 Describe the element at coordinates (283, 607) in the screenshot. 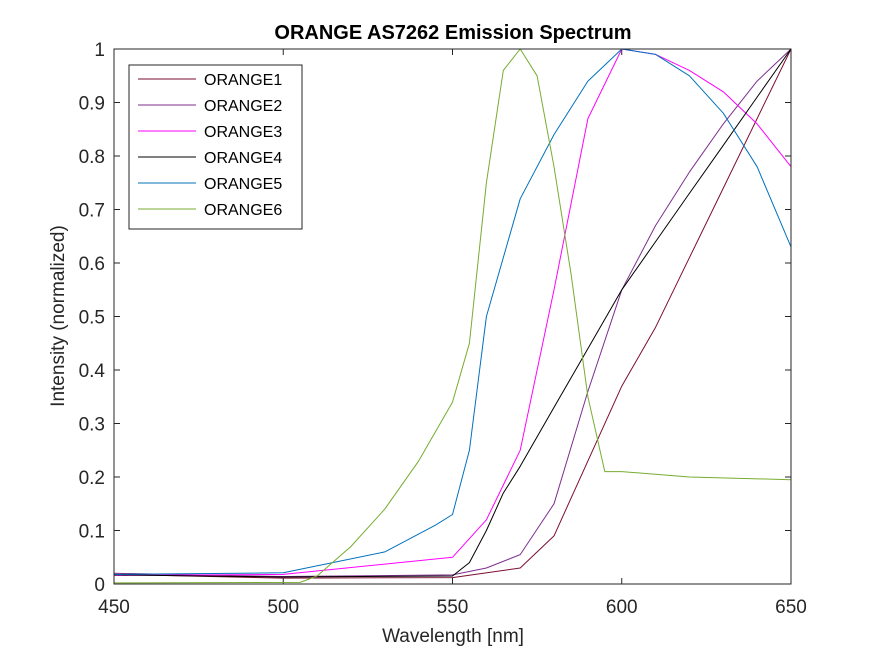

I see `x-tick-label: 500` at that location.